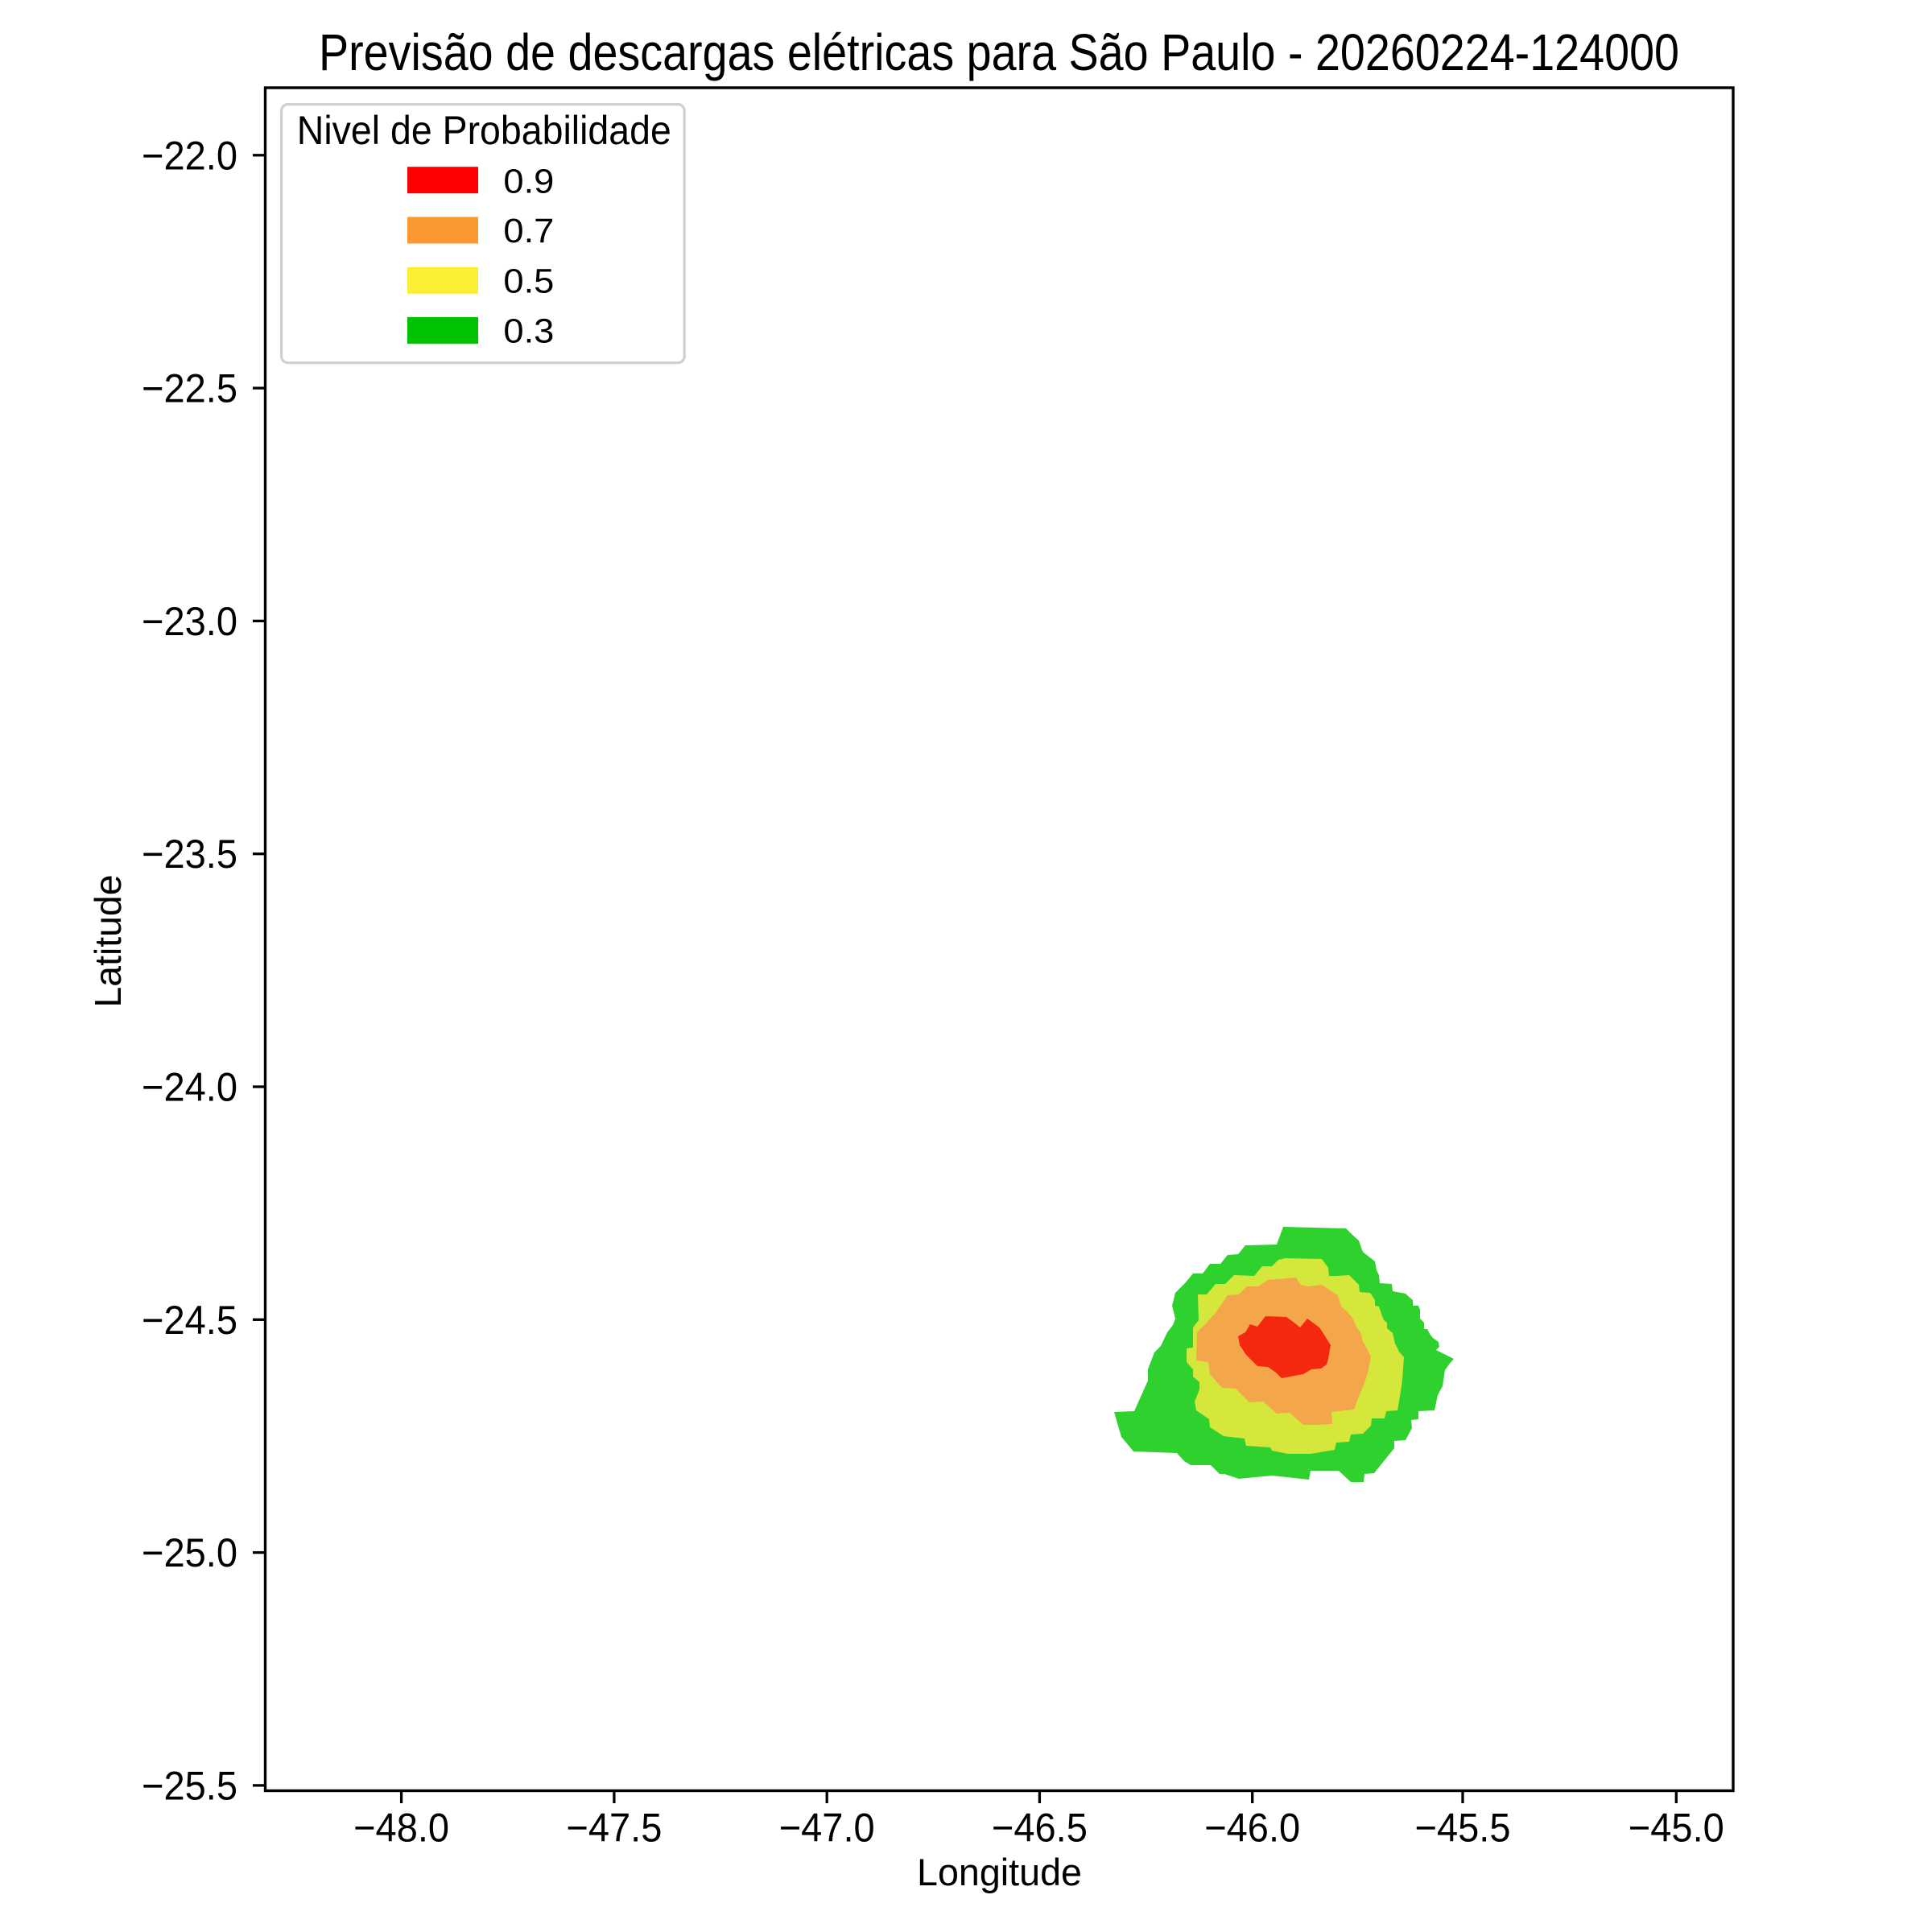 This screenshot has width=1932, height=1932. Describe the element at coordinates (614, 1828) in the screenshot. I see `svg-text: −47.5` at that location.